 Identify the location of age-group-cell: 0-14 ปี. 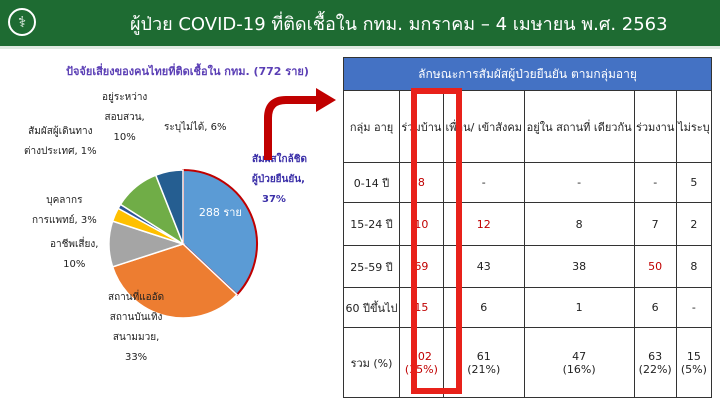
(371, 182).